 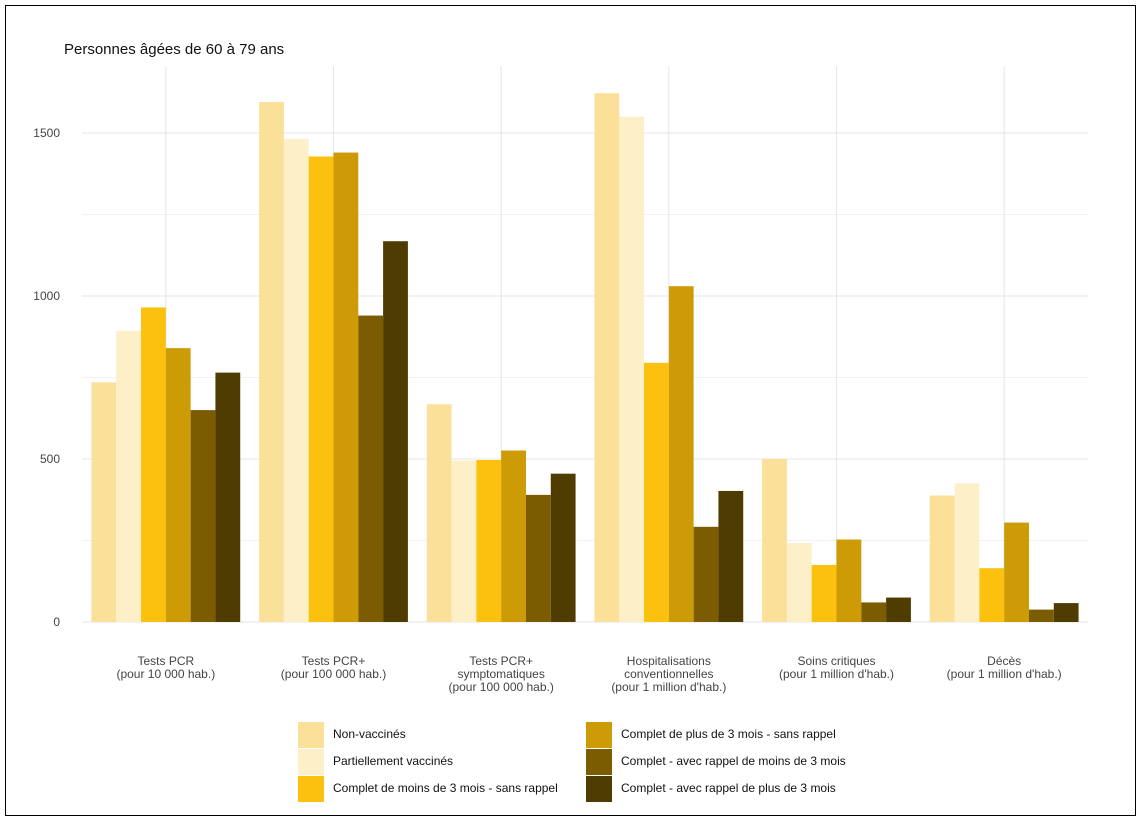 I want to click on legend-label: Partiellement vaccinés, so click(x=393, y=761).